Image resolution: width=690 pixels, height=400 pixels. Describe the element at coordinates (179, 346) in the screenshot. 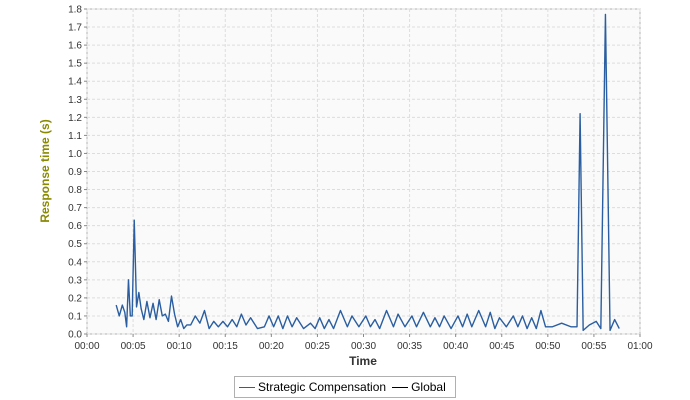

I see `x-tick-label: 00:10` at that location.